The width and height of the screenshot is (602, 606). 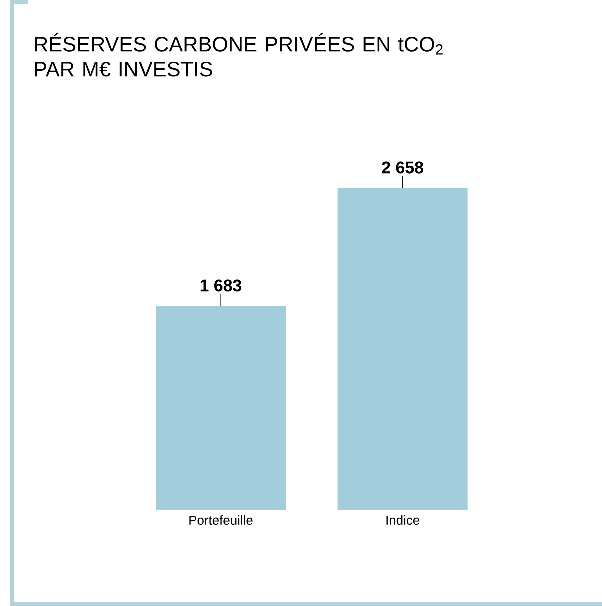 What do you see at coordinates (403, 168) in the screenshot?
I see `data-label: 2 658` at bounding box center [403, 168].